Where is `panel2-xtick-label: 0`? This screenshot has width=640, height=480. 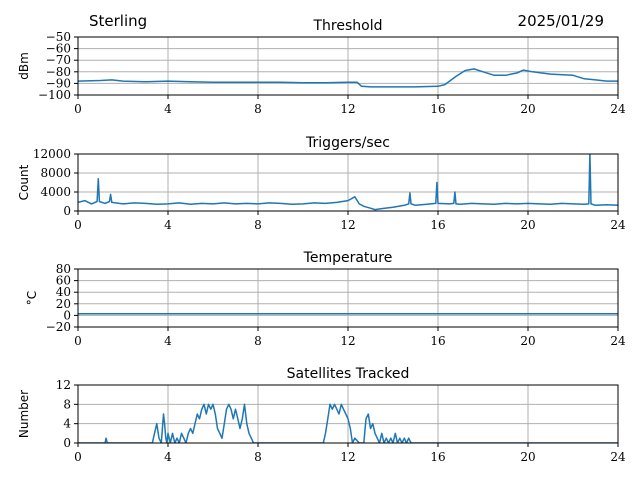 panel2-xtick-label: 0 is located at coordinates (78, 225).